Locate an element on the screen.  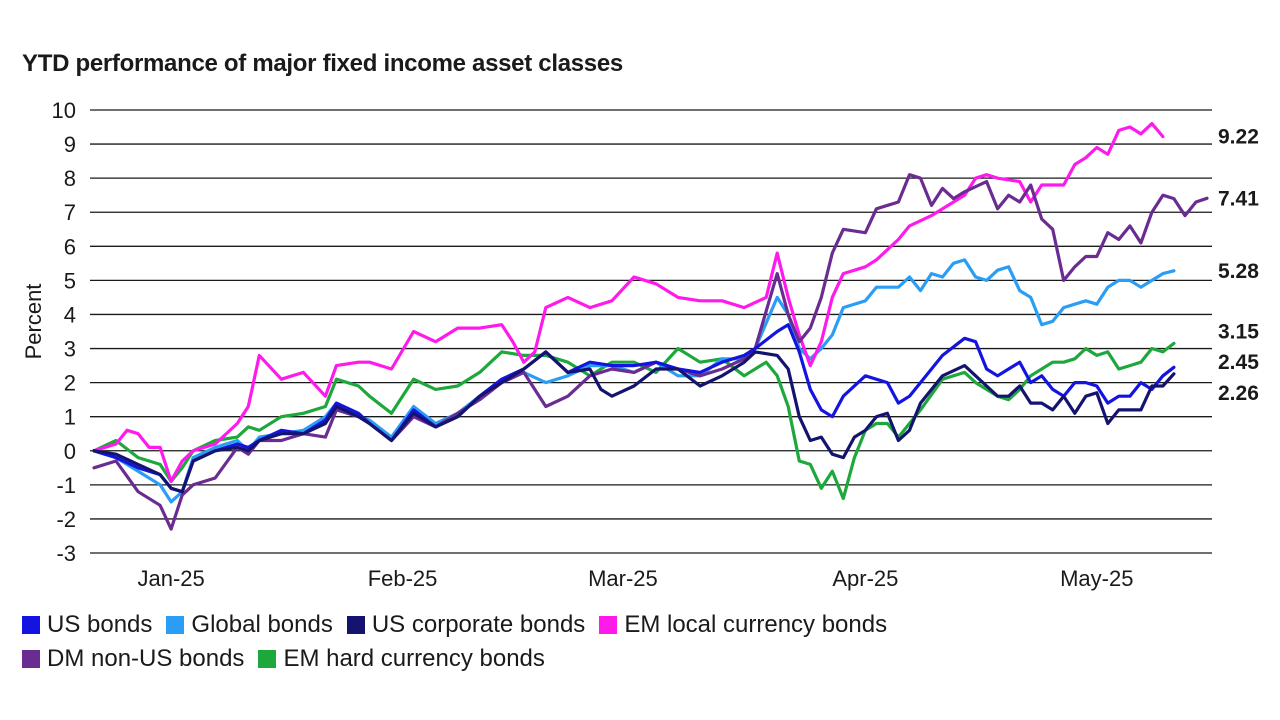
legend-item-dm-non-us-bonds: DM non-US bonds is located at coordinates (133, 659).